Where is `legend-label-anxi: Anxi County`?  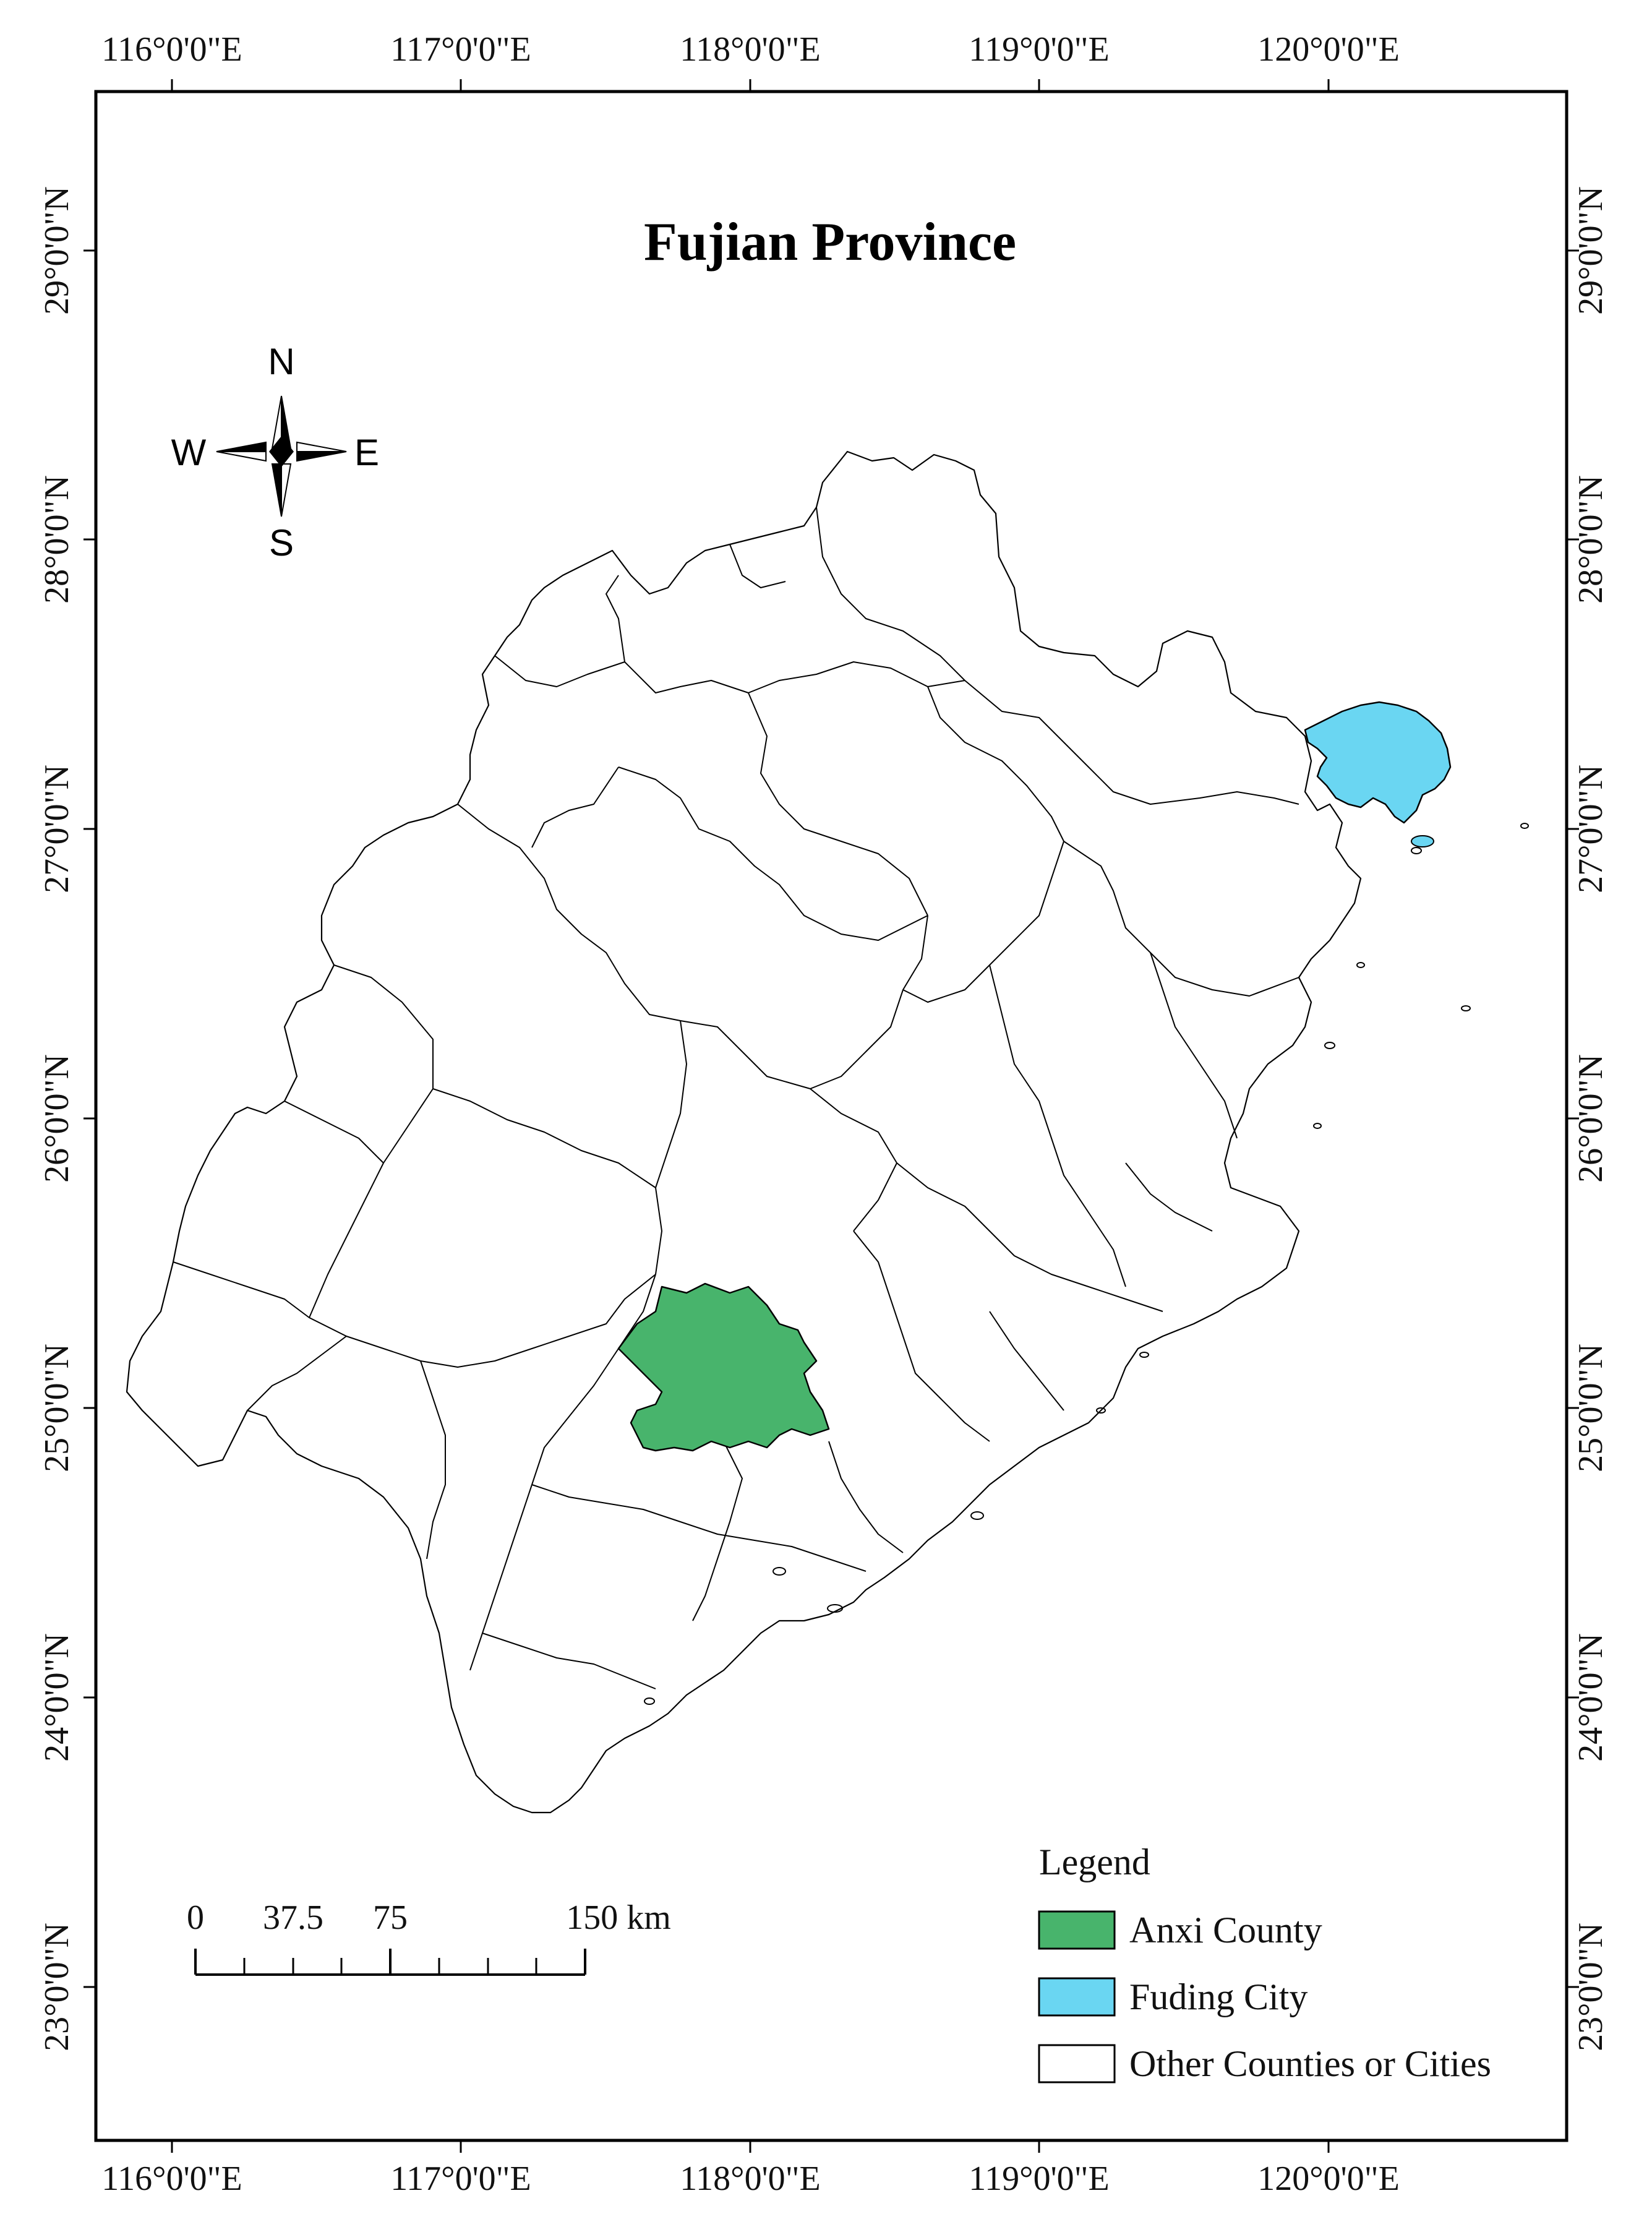
legend-label-anxi: Anxi County is located at coordinates (1225, 1930).